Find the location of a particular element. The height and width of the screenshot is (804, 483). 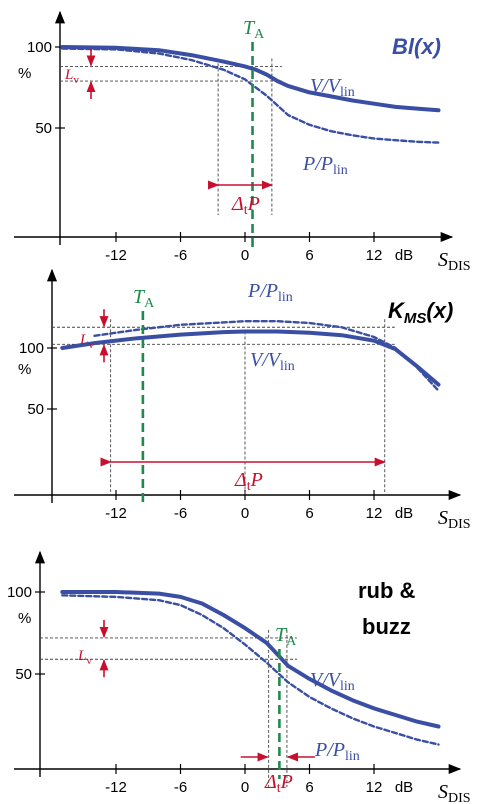

chart-title: Bl(x) is located at coordinates (416, 46).